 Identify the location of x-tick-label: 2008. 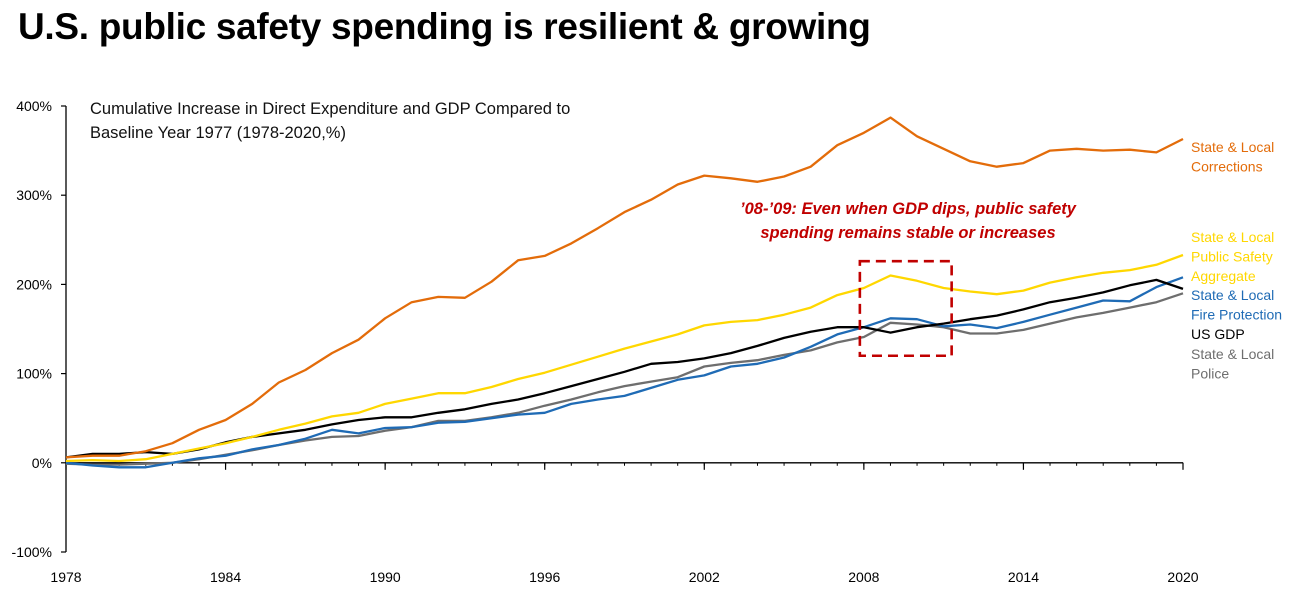
(863, 577).